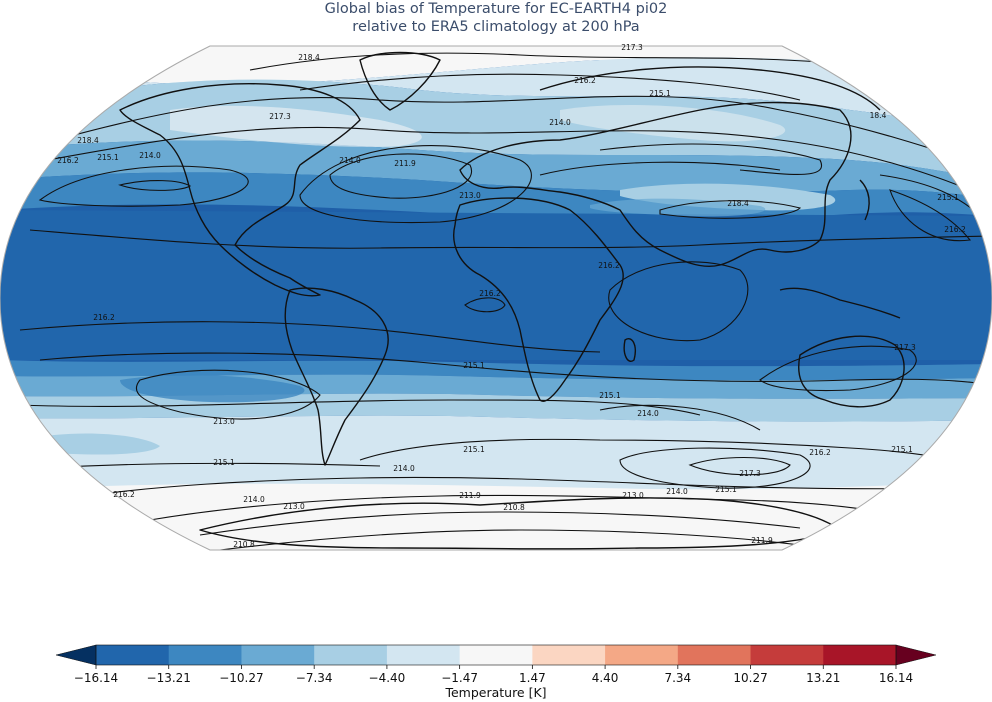 The height and width of the screenshot is (702, 992). Describe the element at coordinates (629, 350) in the screenshot. I see `madagascar-coast` at that location.